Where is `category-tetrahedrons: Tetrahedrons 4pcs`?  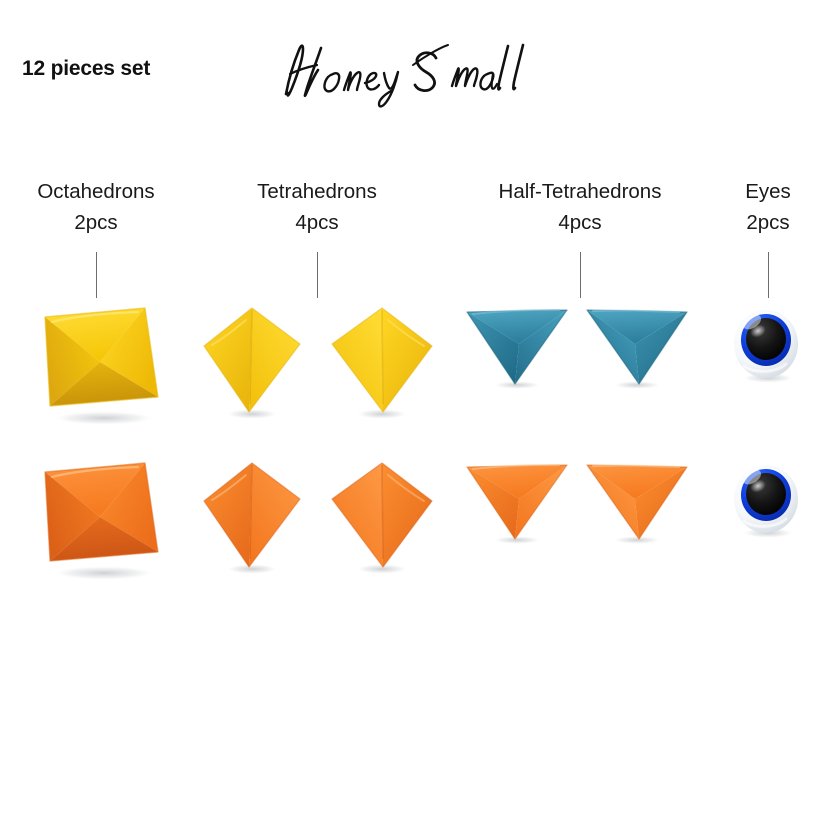
category-tetrahedrons: Tetrahedrons 4pcs is located at coordinates (317, 237).